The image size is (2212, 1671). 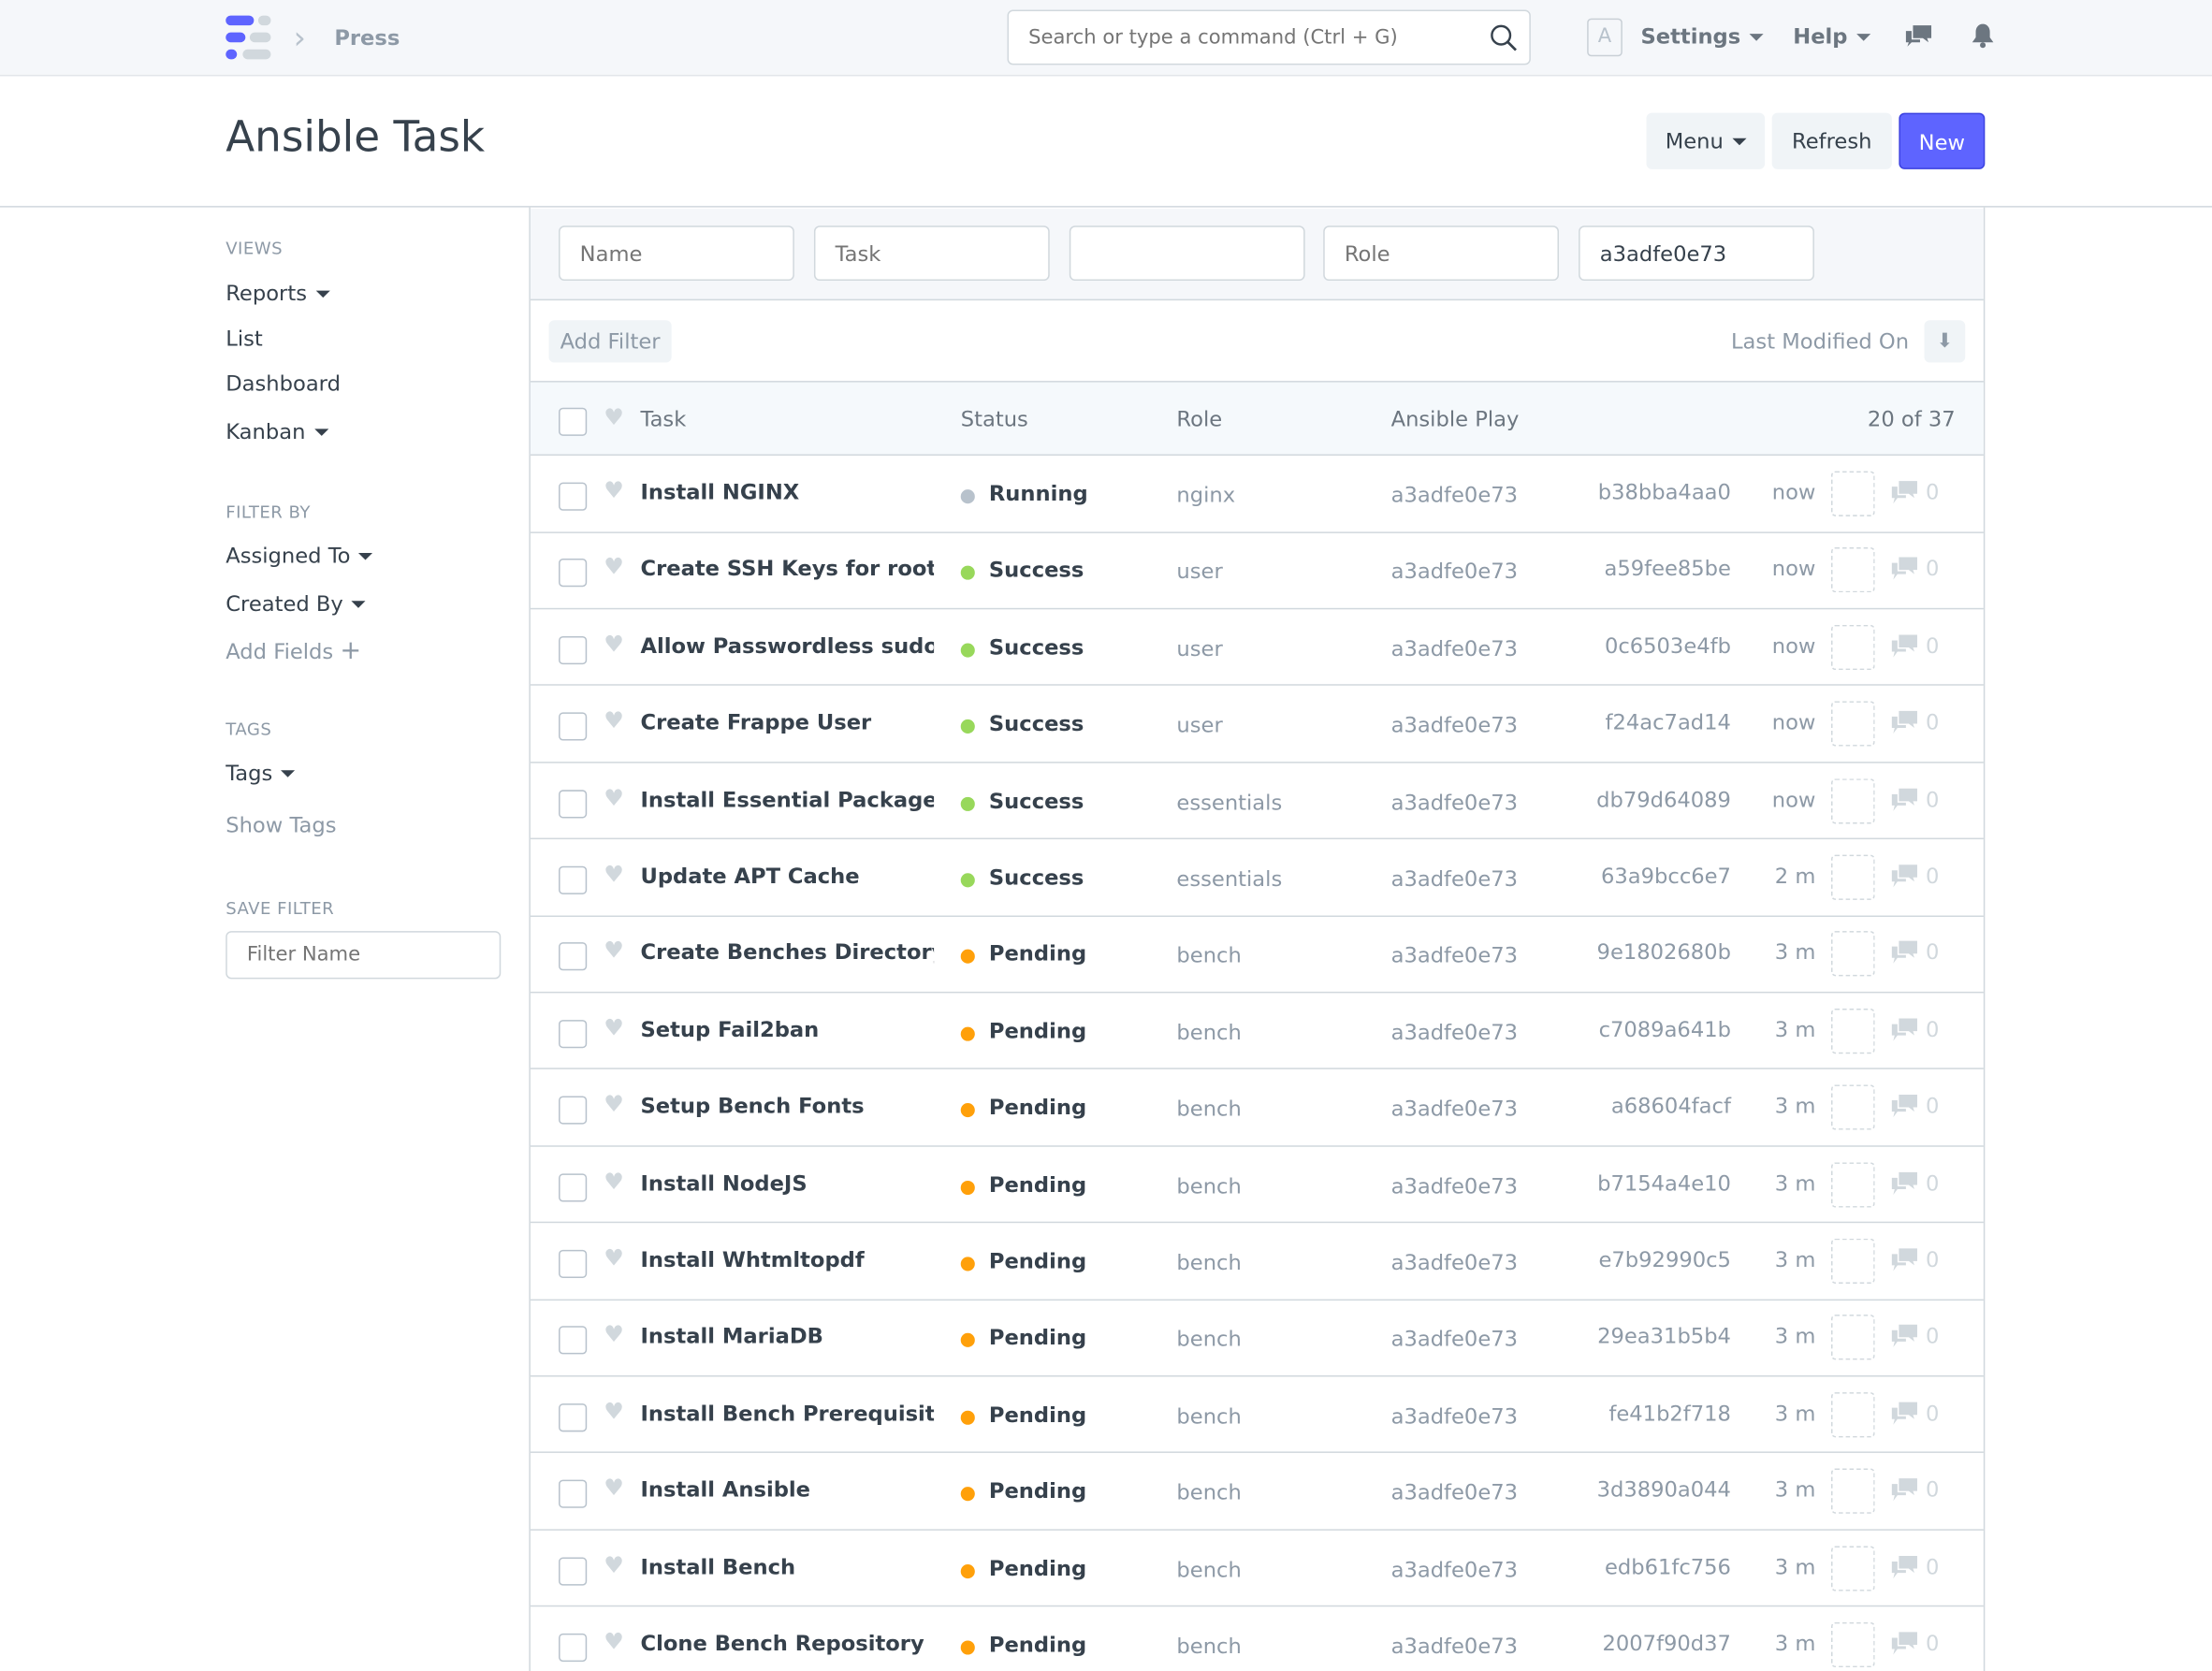 I want to click on task-link: Setup Bench Fonts, so click(x=752, y=1106).